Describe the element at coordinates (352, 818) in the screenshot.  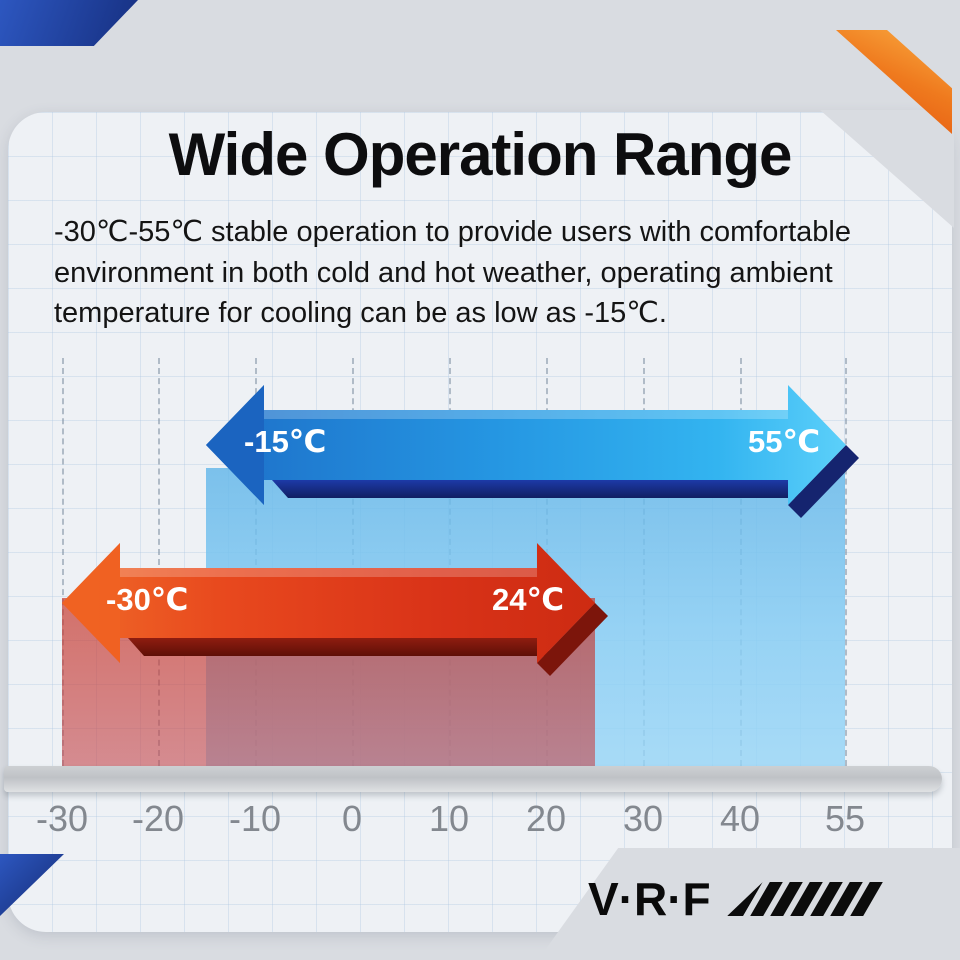
I see `axis-tick-label: 0` at that location.